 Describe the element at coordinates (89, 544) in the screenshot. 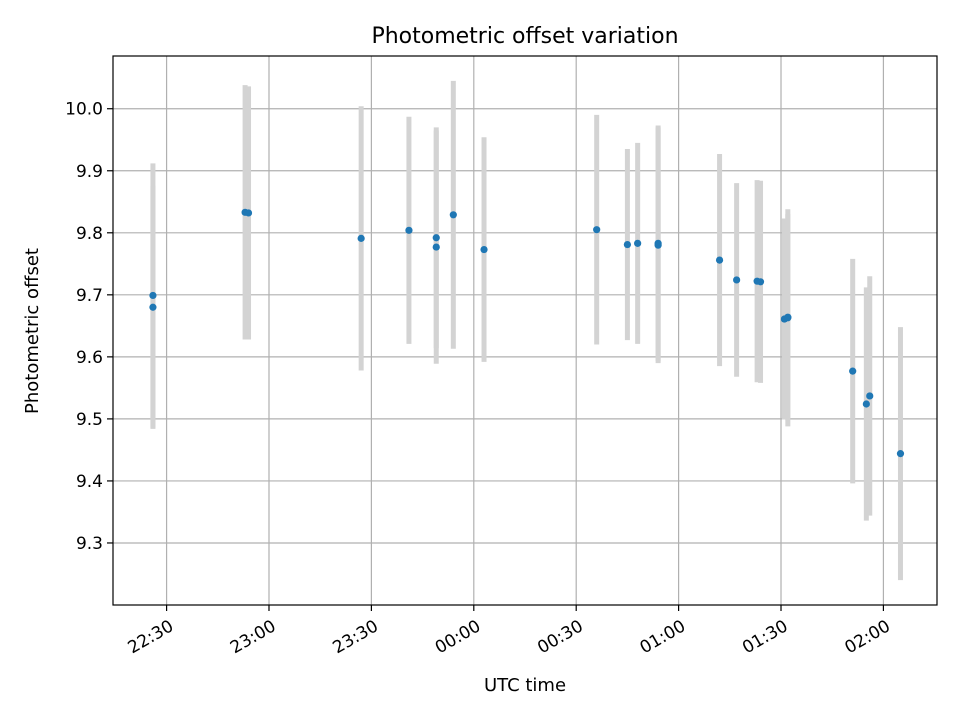

I see `y-tick-label: 9.3` at that location.